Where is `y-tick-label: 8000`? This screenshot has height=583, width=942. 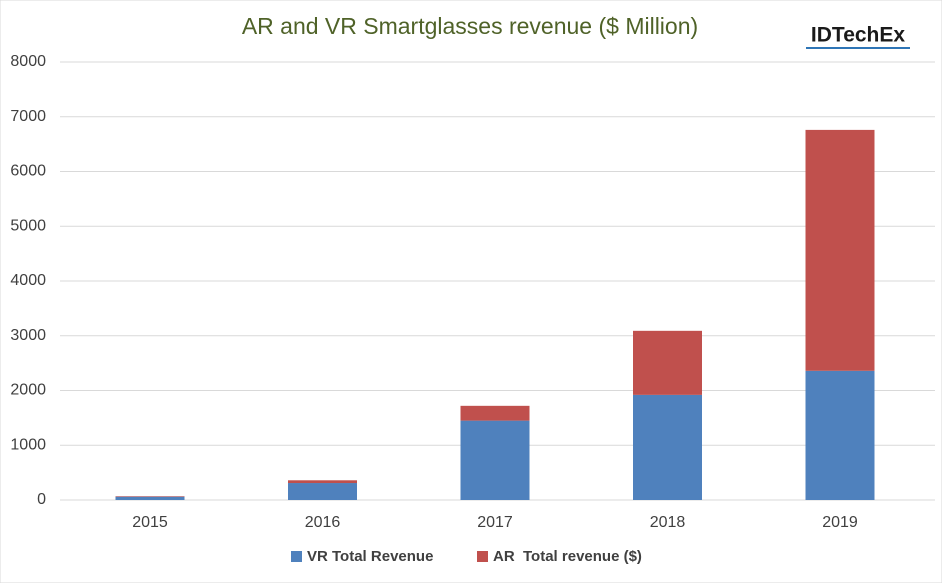
y-tick-label: 8000 is located at coordinates (28, 61).